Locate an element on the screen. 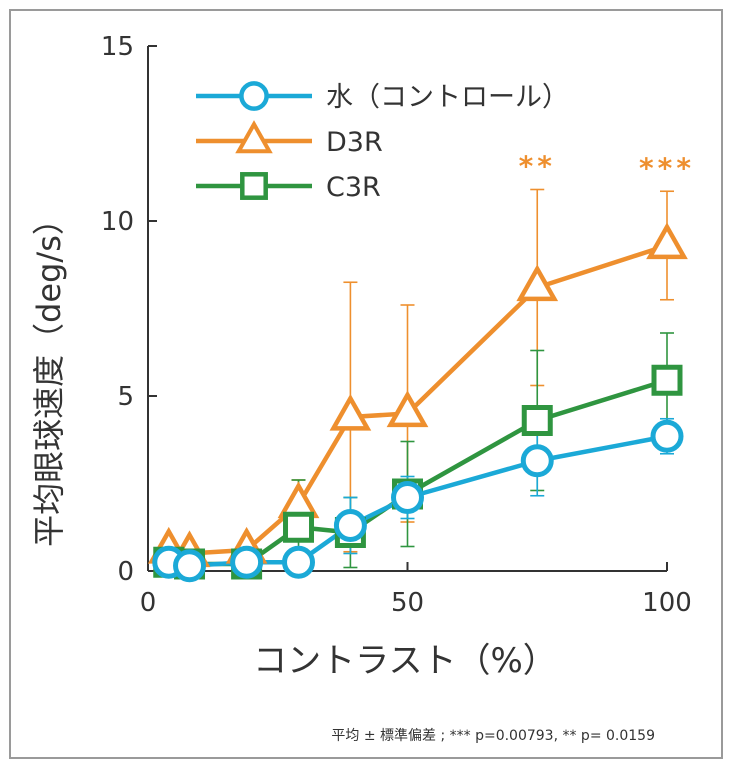 This screenshot has height=772, width=732. footnote: 平均 ± 標準偏差 ; *** p=0.00793, ** p= 0.0159 is located at coordinates (493, 736).